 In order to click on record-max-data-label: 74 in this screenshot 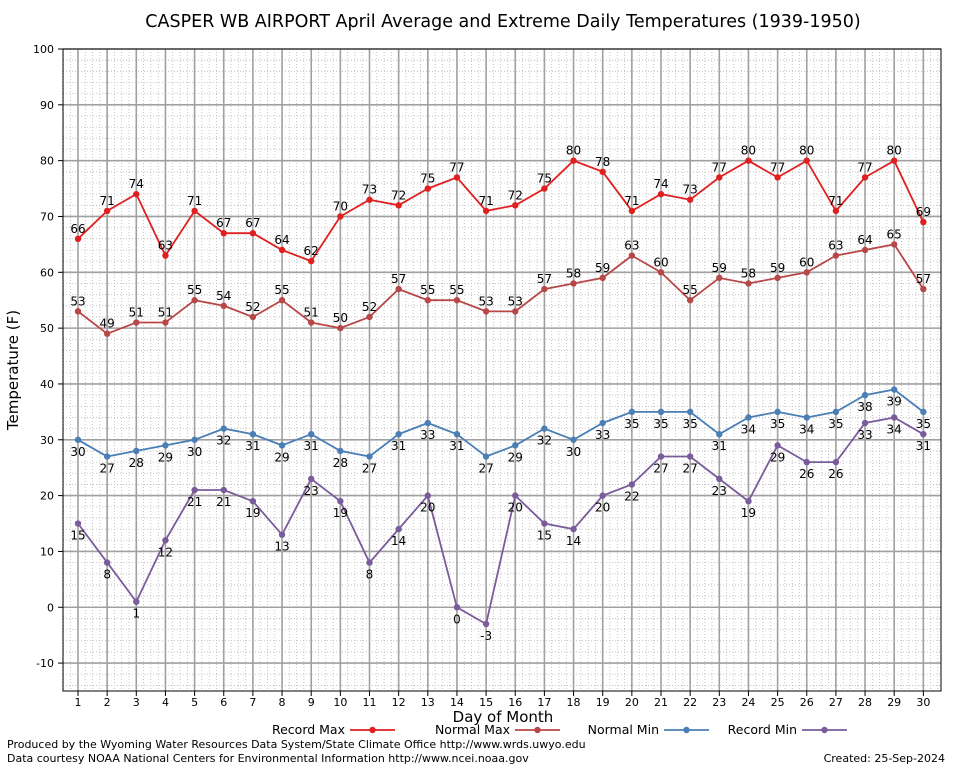, I will do `click(136, 184)`.